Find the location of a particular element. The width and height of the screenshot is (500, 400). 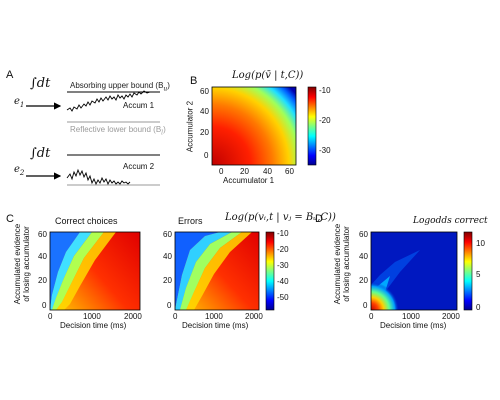

panel-b-cb-tick-1: -10 is located at coordinates (325, 90).